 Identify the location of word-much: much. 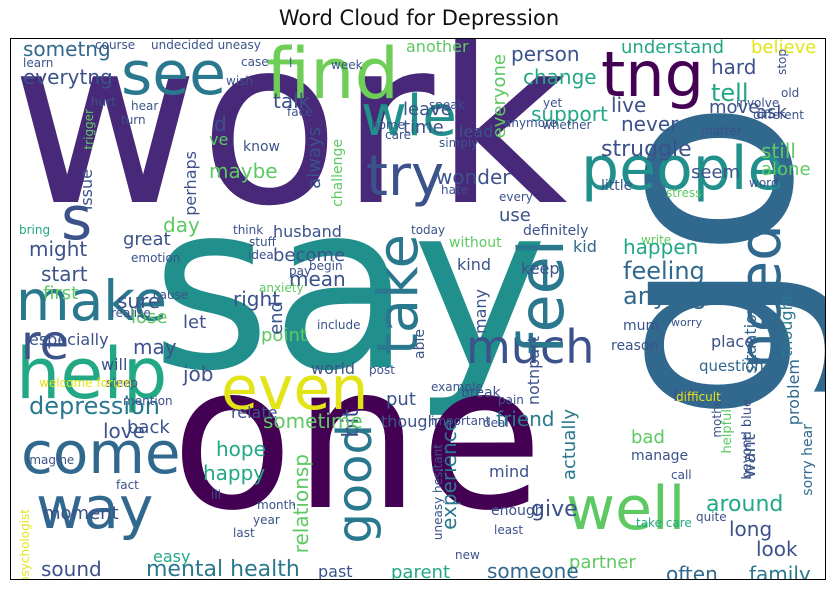
(530, 347).